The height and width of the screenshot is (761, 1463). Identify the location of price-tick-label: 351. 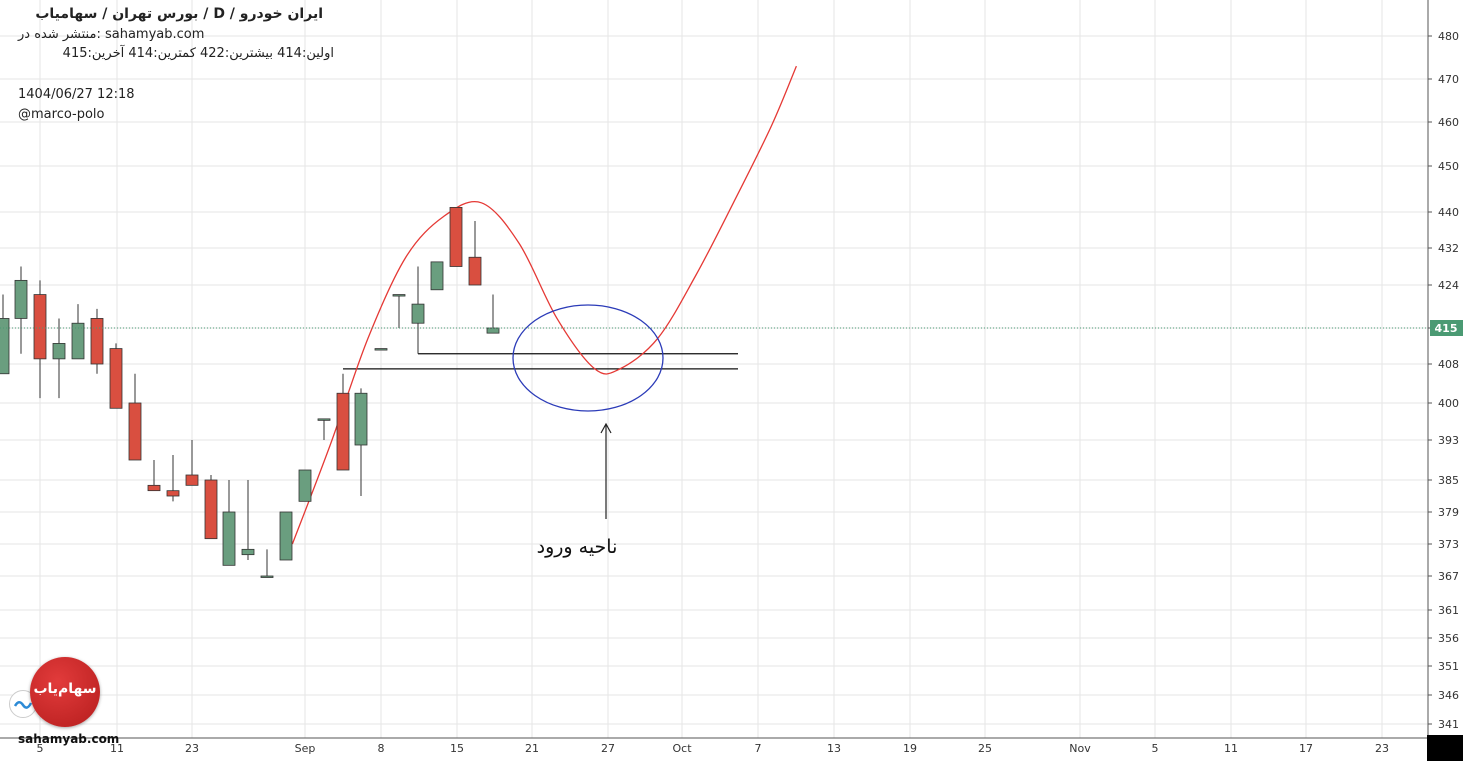
(1448, 666).